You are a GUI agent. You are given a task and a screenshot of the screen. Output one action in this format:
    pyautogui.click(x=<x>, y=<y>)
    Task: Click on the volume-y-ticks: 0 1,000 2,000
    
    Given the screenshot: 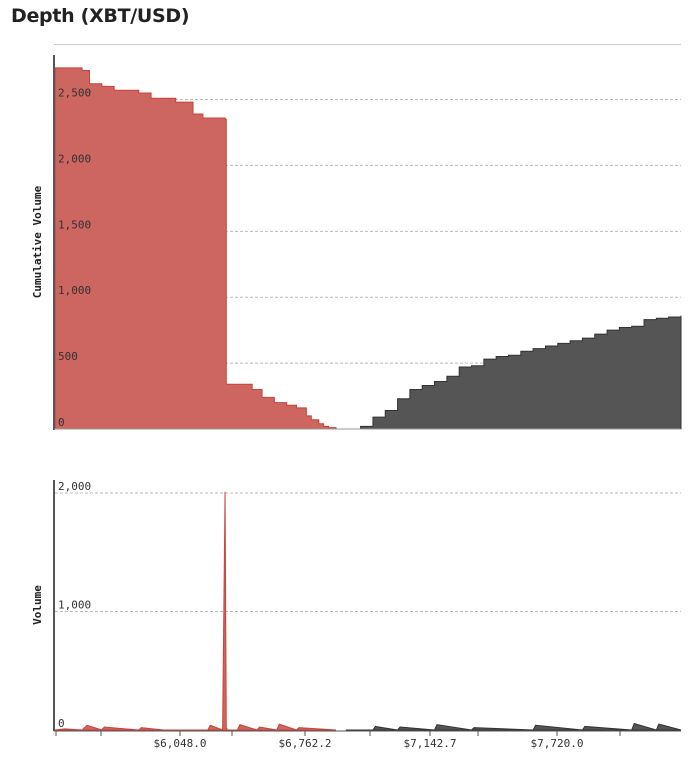 What is the action you would take?
    pyautogui.click(x=74, y=605)
    